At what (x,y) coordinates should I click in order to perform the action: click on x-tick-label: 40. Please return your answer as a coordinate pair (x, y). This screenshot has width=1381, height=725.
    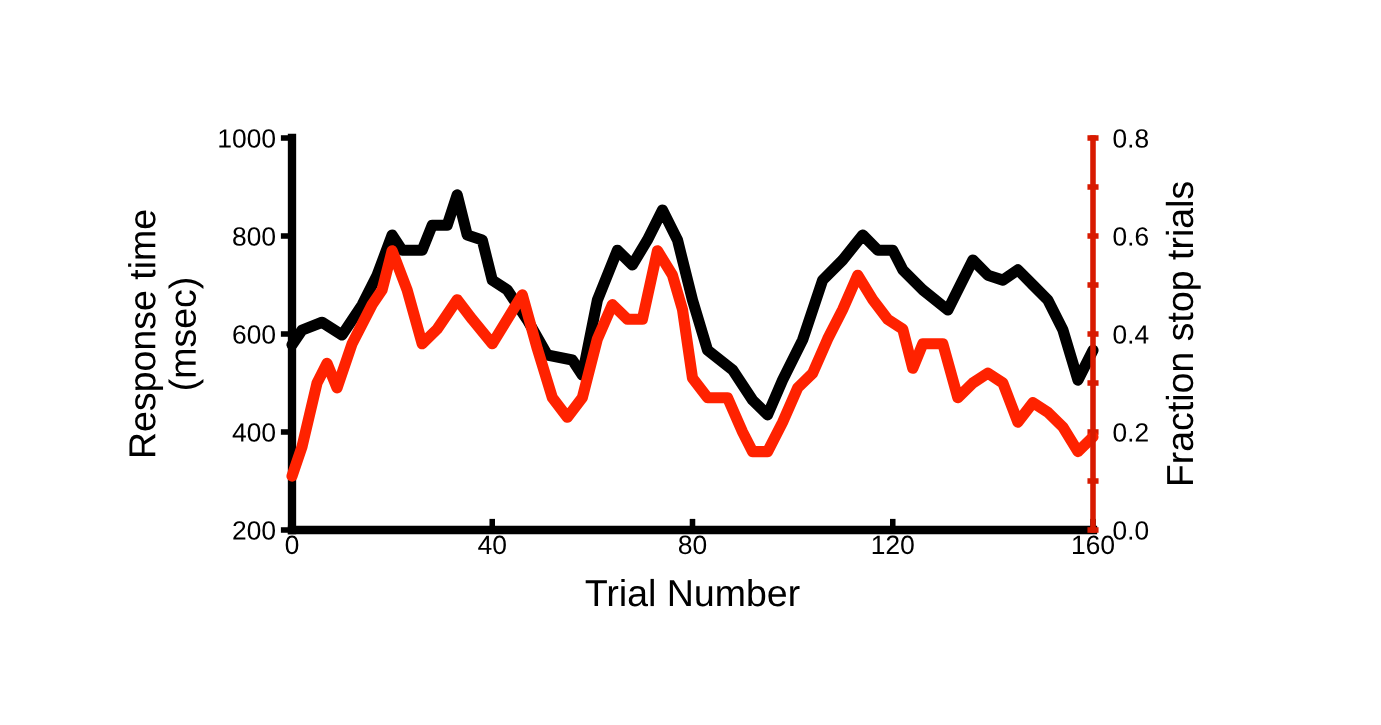
    Looking at the image, I should click on (492, 545).